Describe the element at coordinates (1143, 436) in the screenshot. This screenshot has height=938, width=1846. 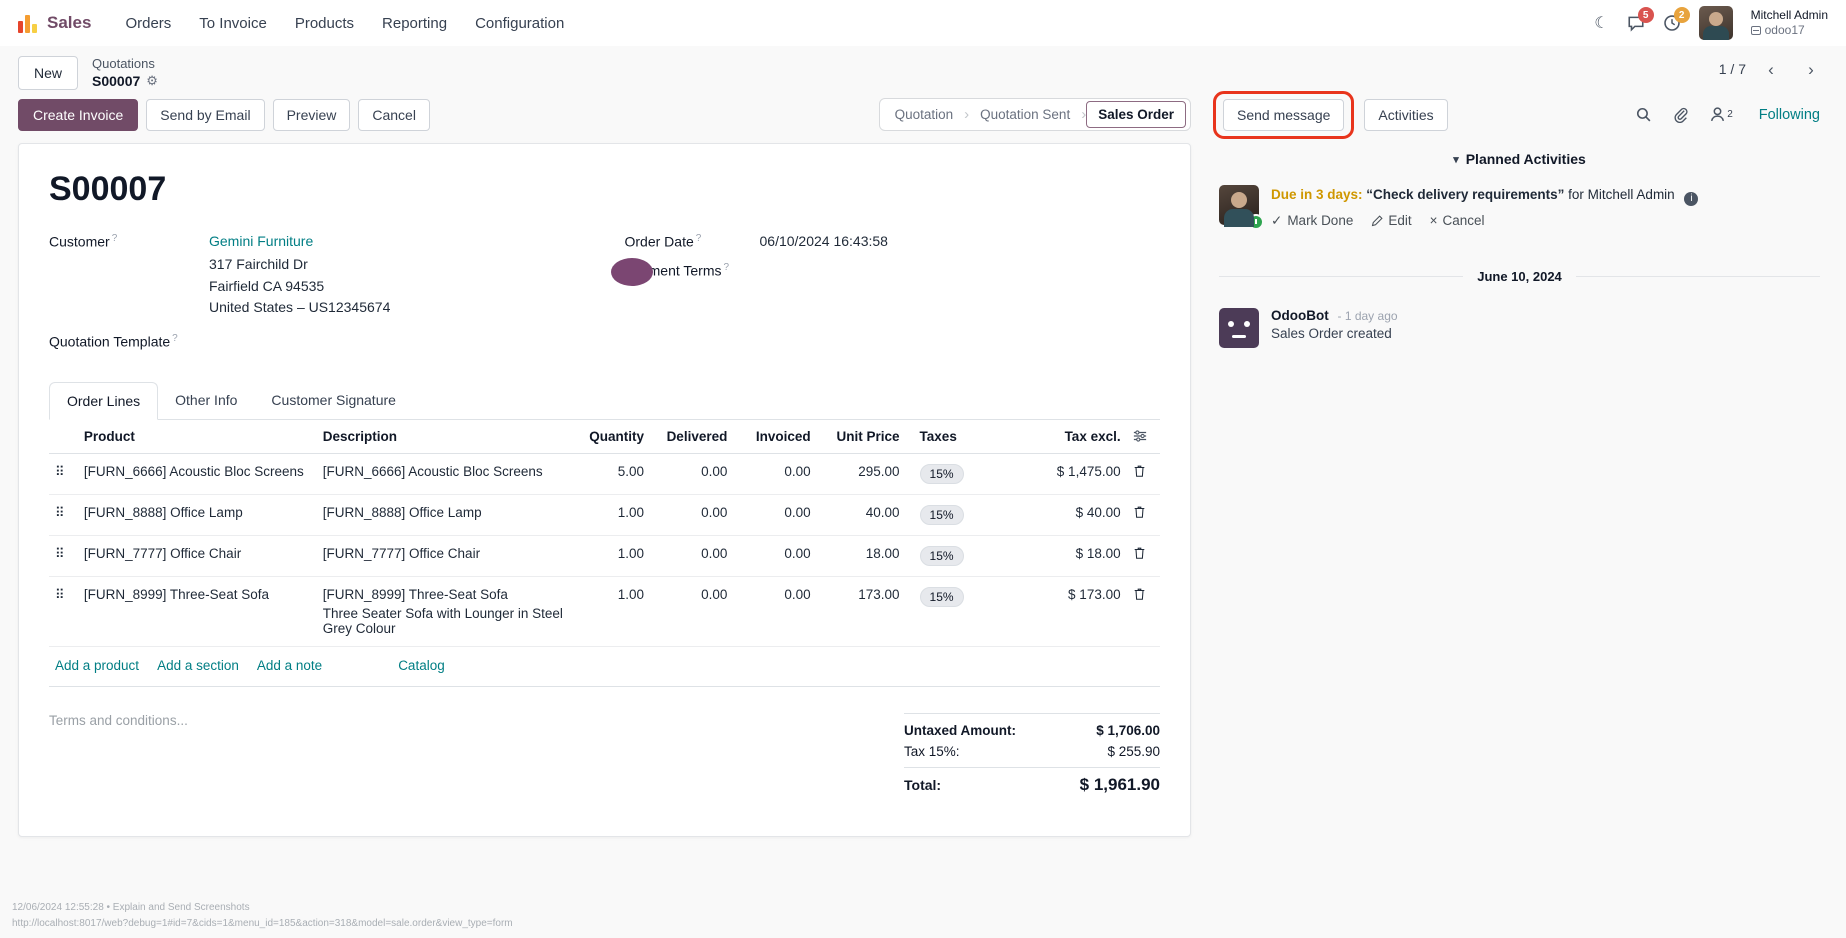
I see `optional-columns-icon` at that location.